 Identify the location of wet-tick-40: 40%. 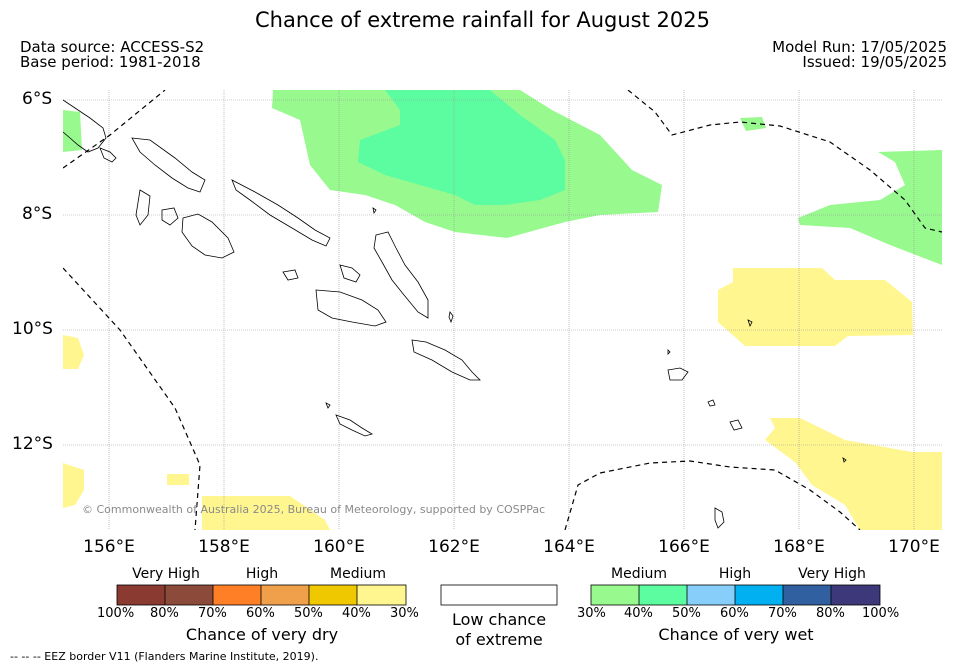
(638, 613).